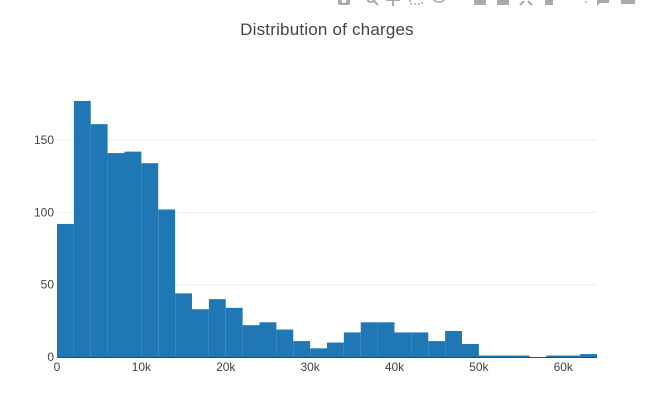  What do you see at coordinates (142, 367) in the screenshot?
I see `x-tick-label: 10k` at bounding box center [142, 367].